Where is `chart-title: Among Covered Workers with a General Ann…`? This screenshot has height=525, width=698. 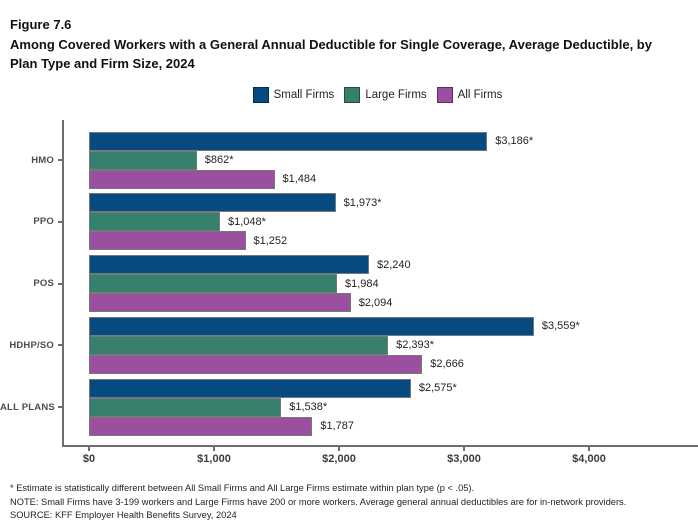 chart-title: Among Covered Workers with a General Ann… is located at coordinates (331, 54).